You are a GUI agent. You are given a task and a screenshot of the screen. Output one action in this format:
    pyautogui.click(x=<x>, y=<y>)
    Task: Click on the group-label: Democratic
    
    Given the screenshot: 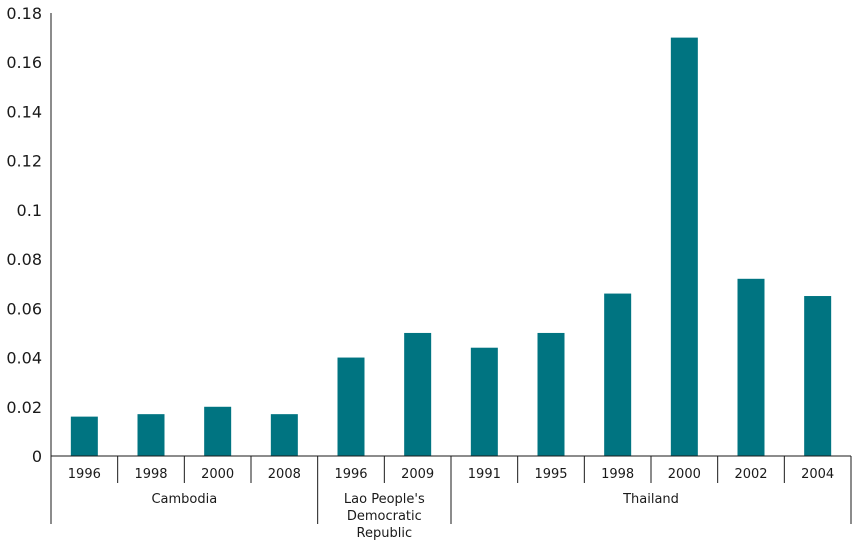 What is the action you would take?
    pyautogui.click(x=384, y=516)
    